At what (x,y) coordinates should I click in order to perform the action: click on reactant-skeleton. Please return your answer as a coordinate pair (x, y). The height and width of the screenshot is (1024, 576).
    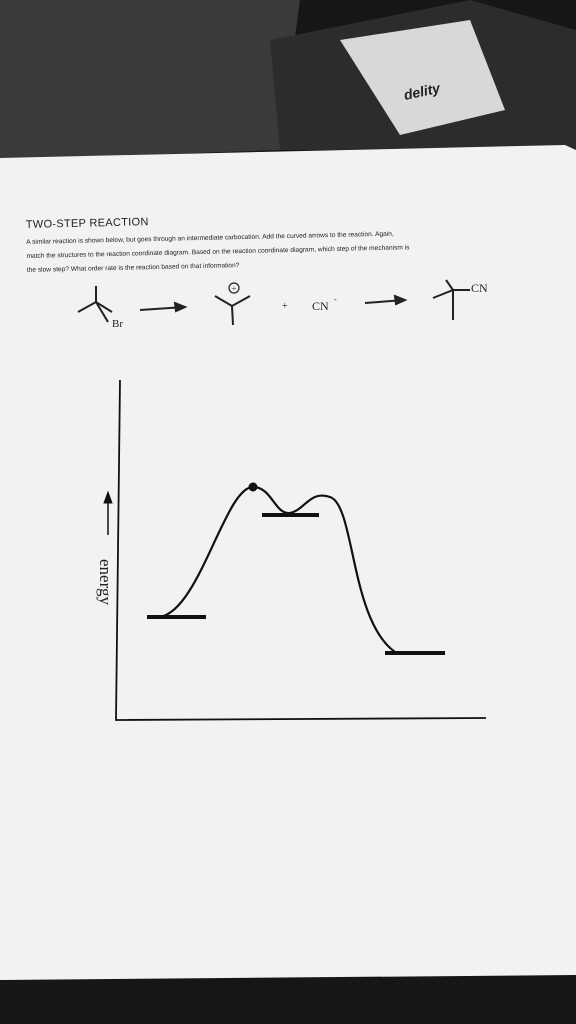
    Looking at the image, I should click on (95, 304).